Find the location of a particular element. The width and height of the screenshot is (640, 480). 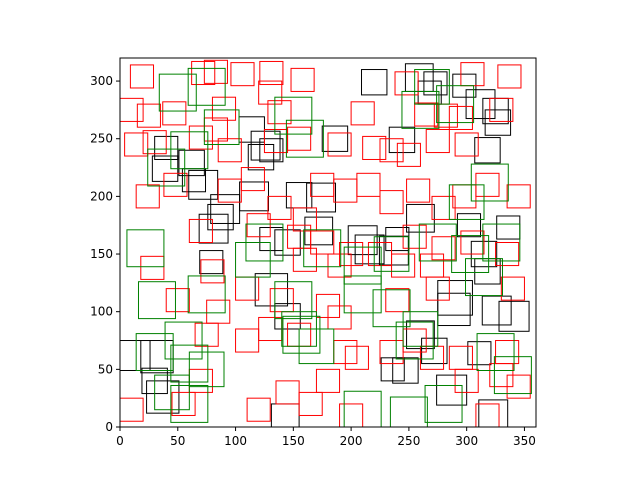

y-tick-label: 200 is located at coordinates (101, 196).